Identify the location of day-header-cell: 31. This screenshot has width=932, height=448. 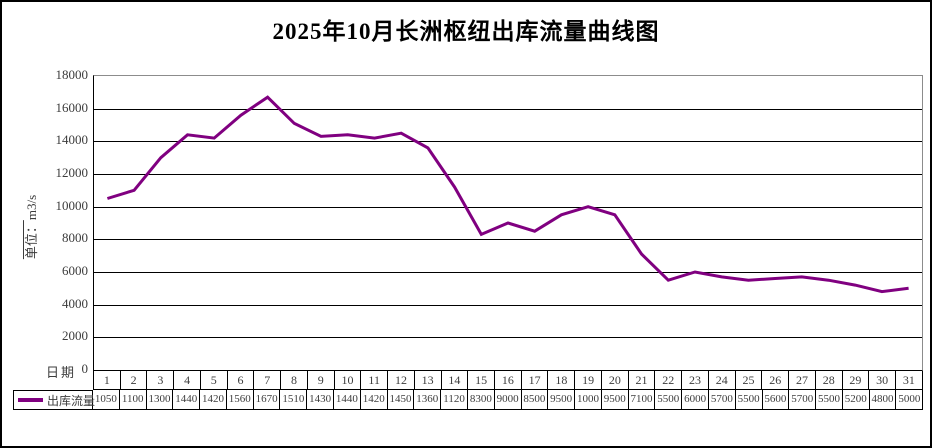
(909, 380).